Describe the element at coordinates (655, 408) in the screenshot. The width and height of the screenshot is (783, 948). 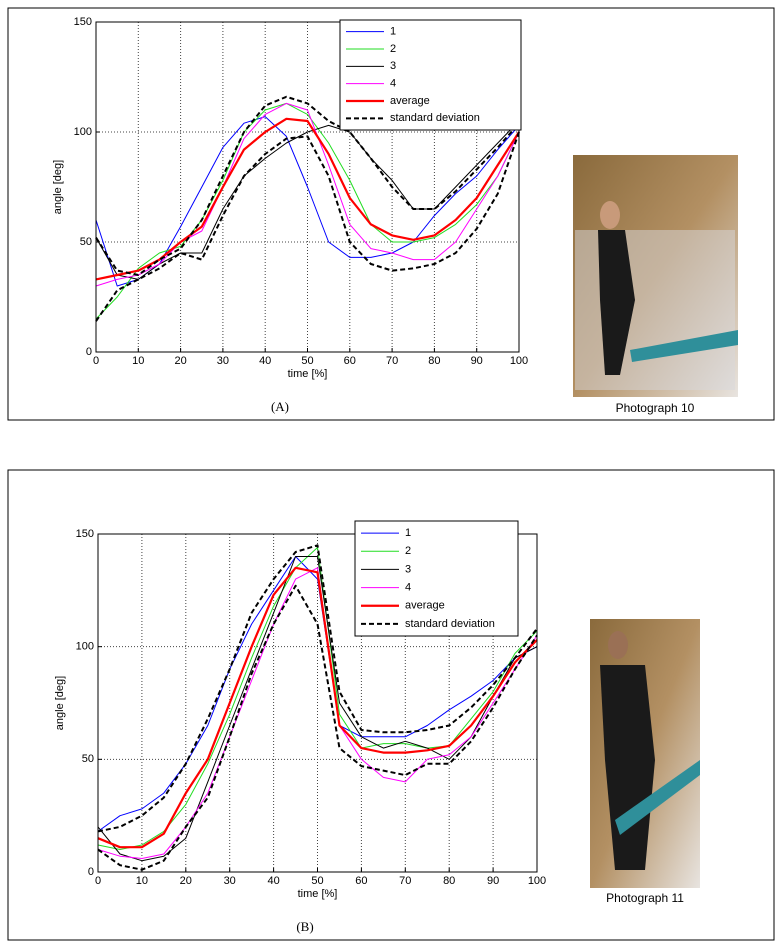
I see `photo-caption: Photograph 10` at that location.